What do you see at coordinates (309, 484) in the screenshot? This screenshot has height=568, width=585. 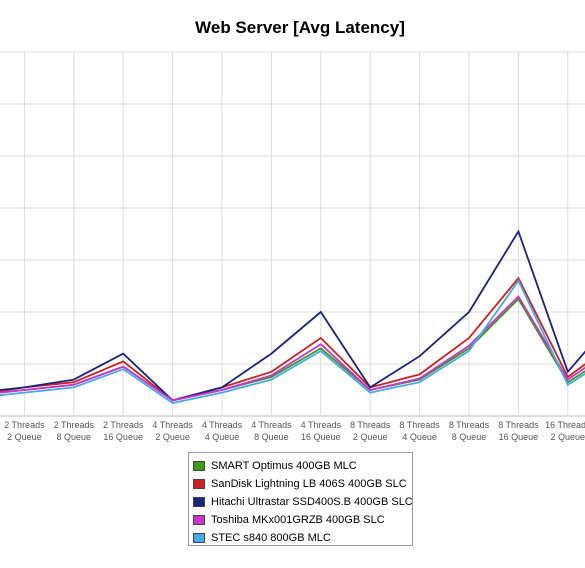 I see `legend-label: SanDisk Lightning LB 406S 400GB SLC` at bounding box center [309, 484].